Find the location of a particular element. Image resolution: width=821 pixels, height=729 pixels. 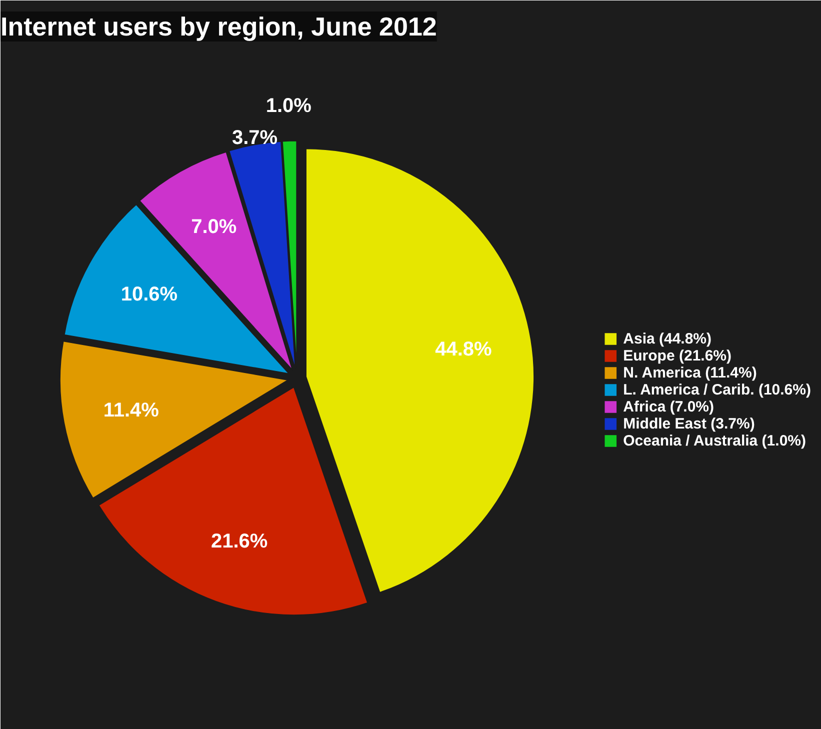

data-label: 7.0% is located at coordinates (214, 227).